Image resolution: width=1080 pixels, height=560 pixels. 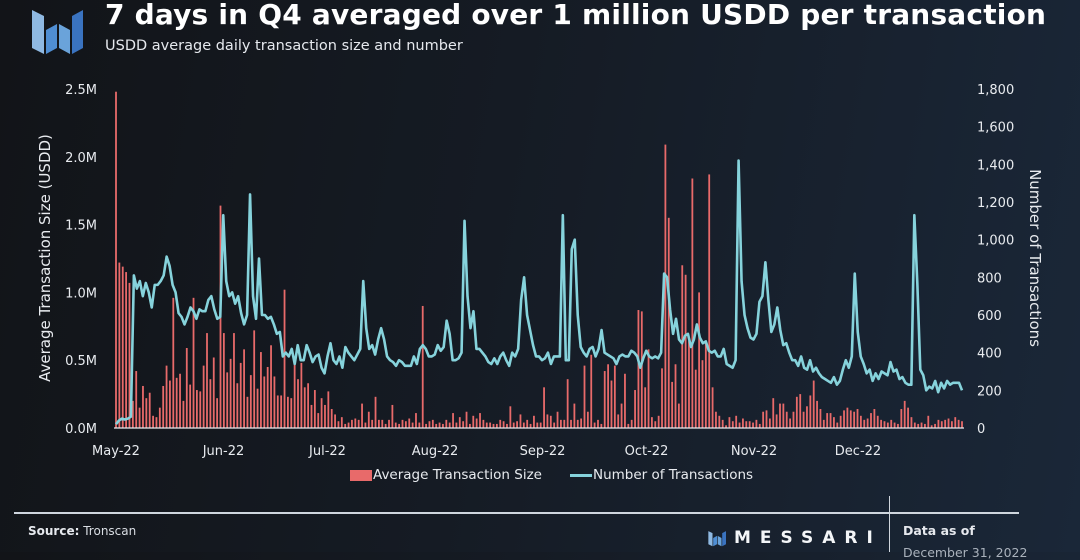 I want to click on left-y-tick-label: 2.0M, so click(x=81, y=158).